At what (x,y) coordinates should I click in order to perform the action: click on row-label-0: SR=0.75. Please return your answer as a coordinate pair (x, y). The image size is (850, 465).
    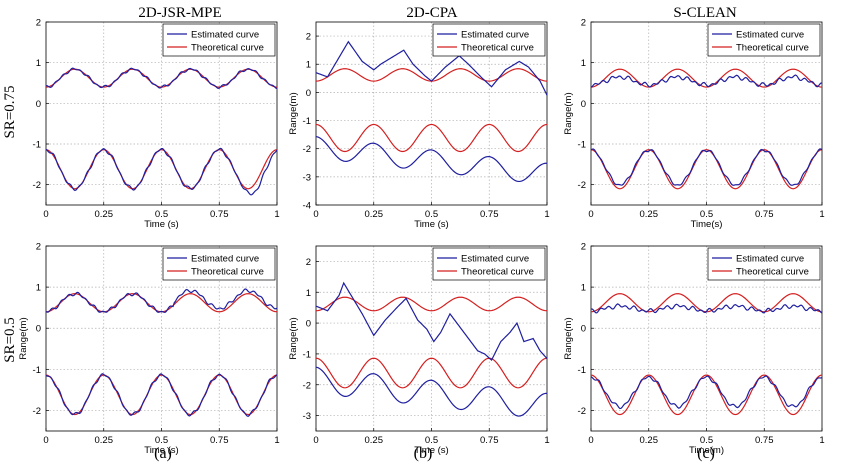
    Looking at the image, I should click on (10, 111).